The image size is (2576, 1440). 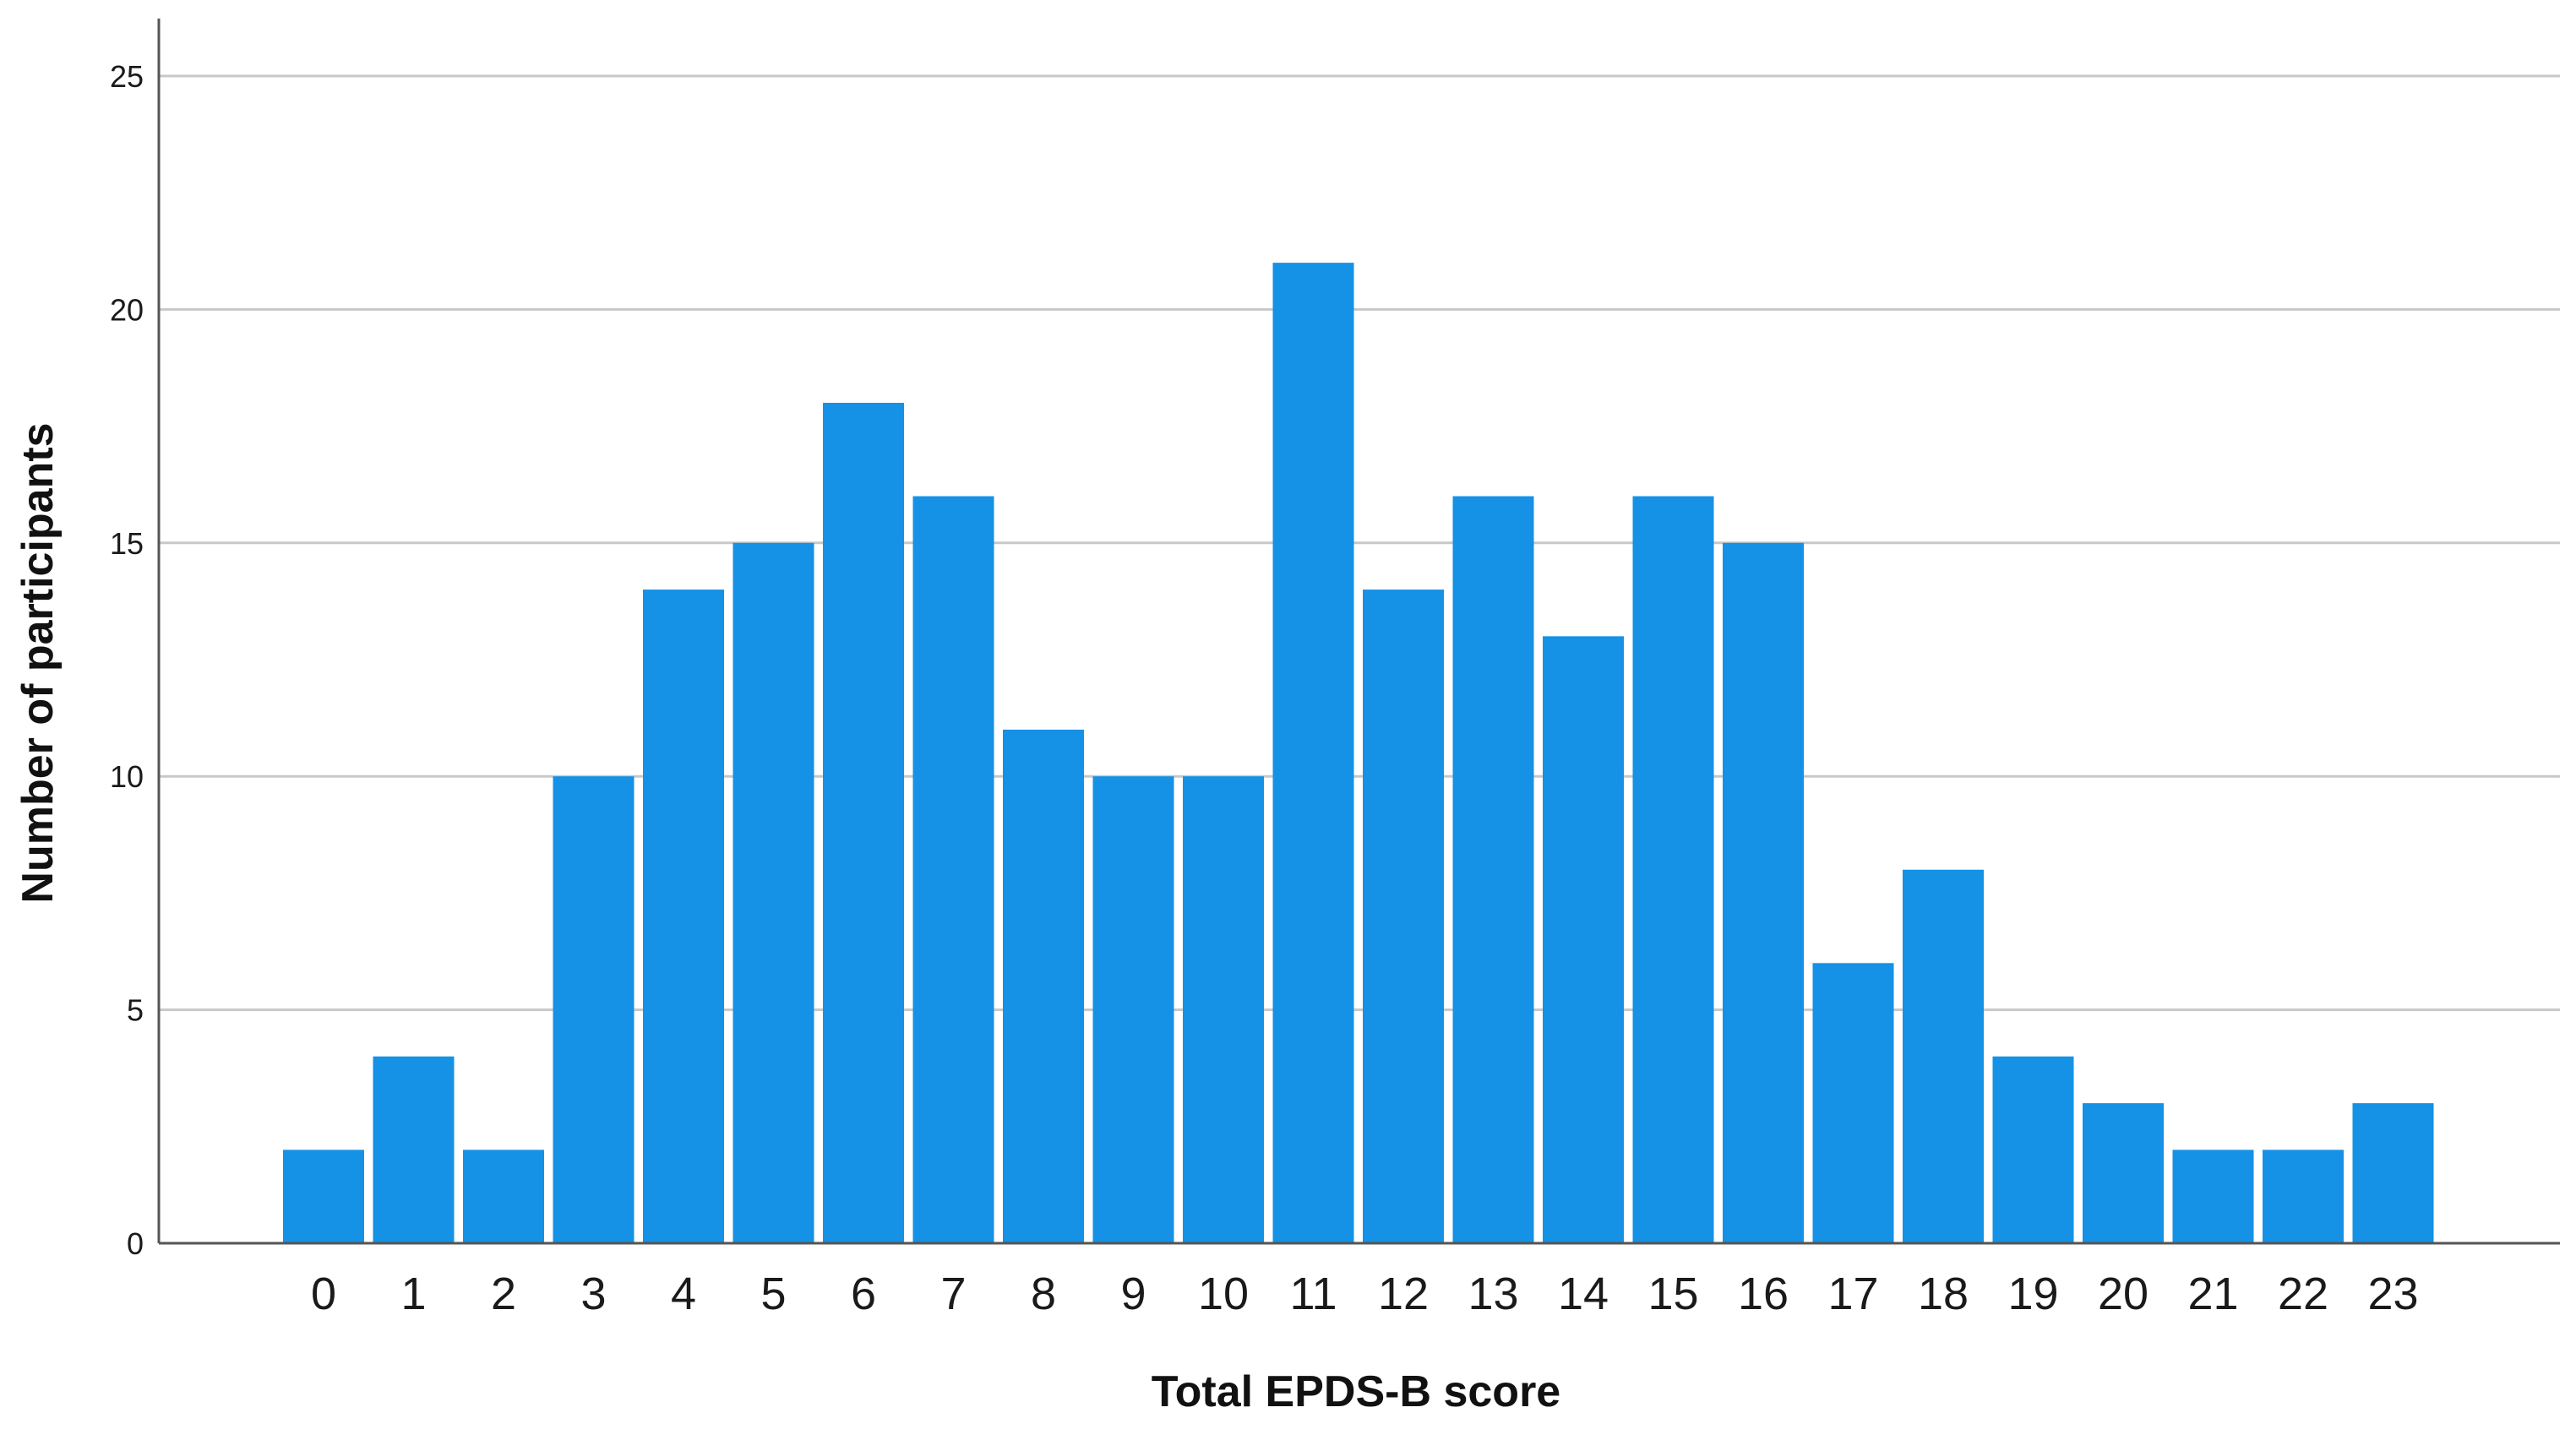 I want to click on x-tick-label: 7, so click(x=953, y=1294).